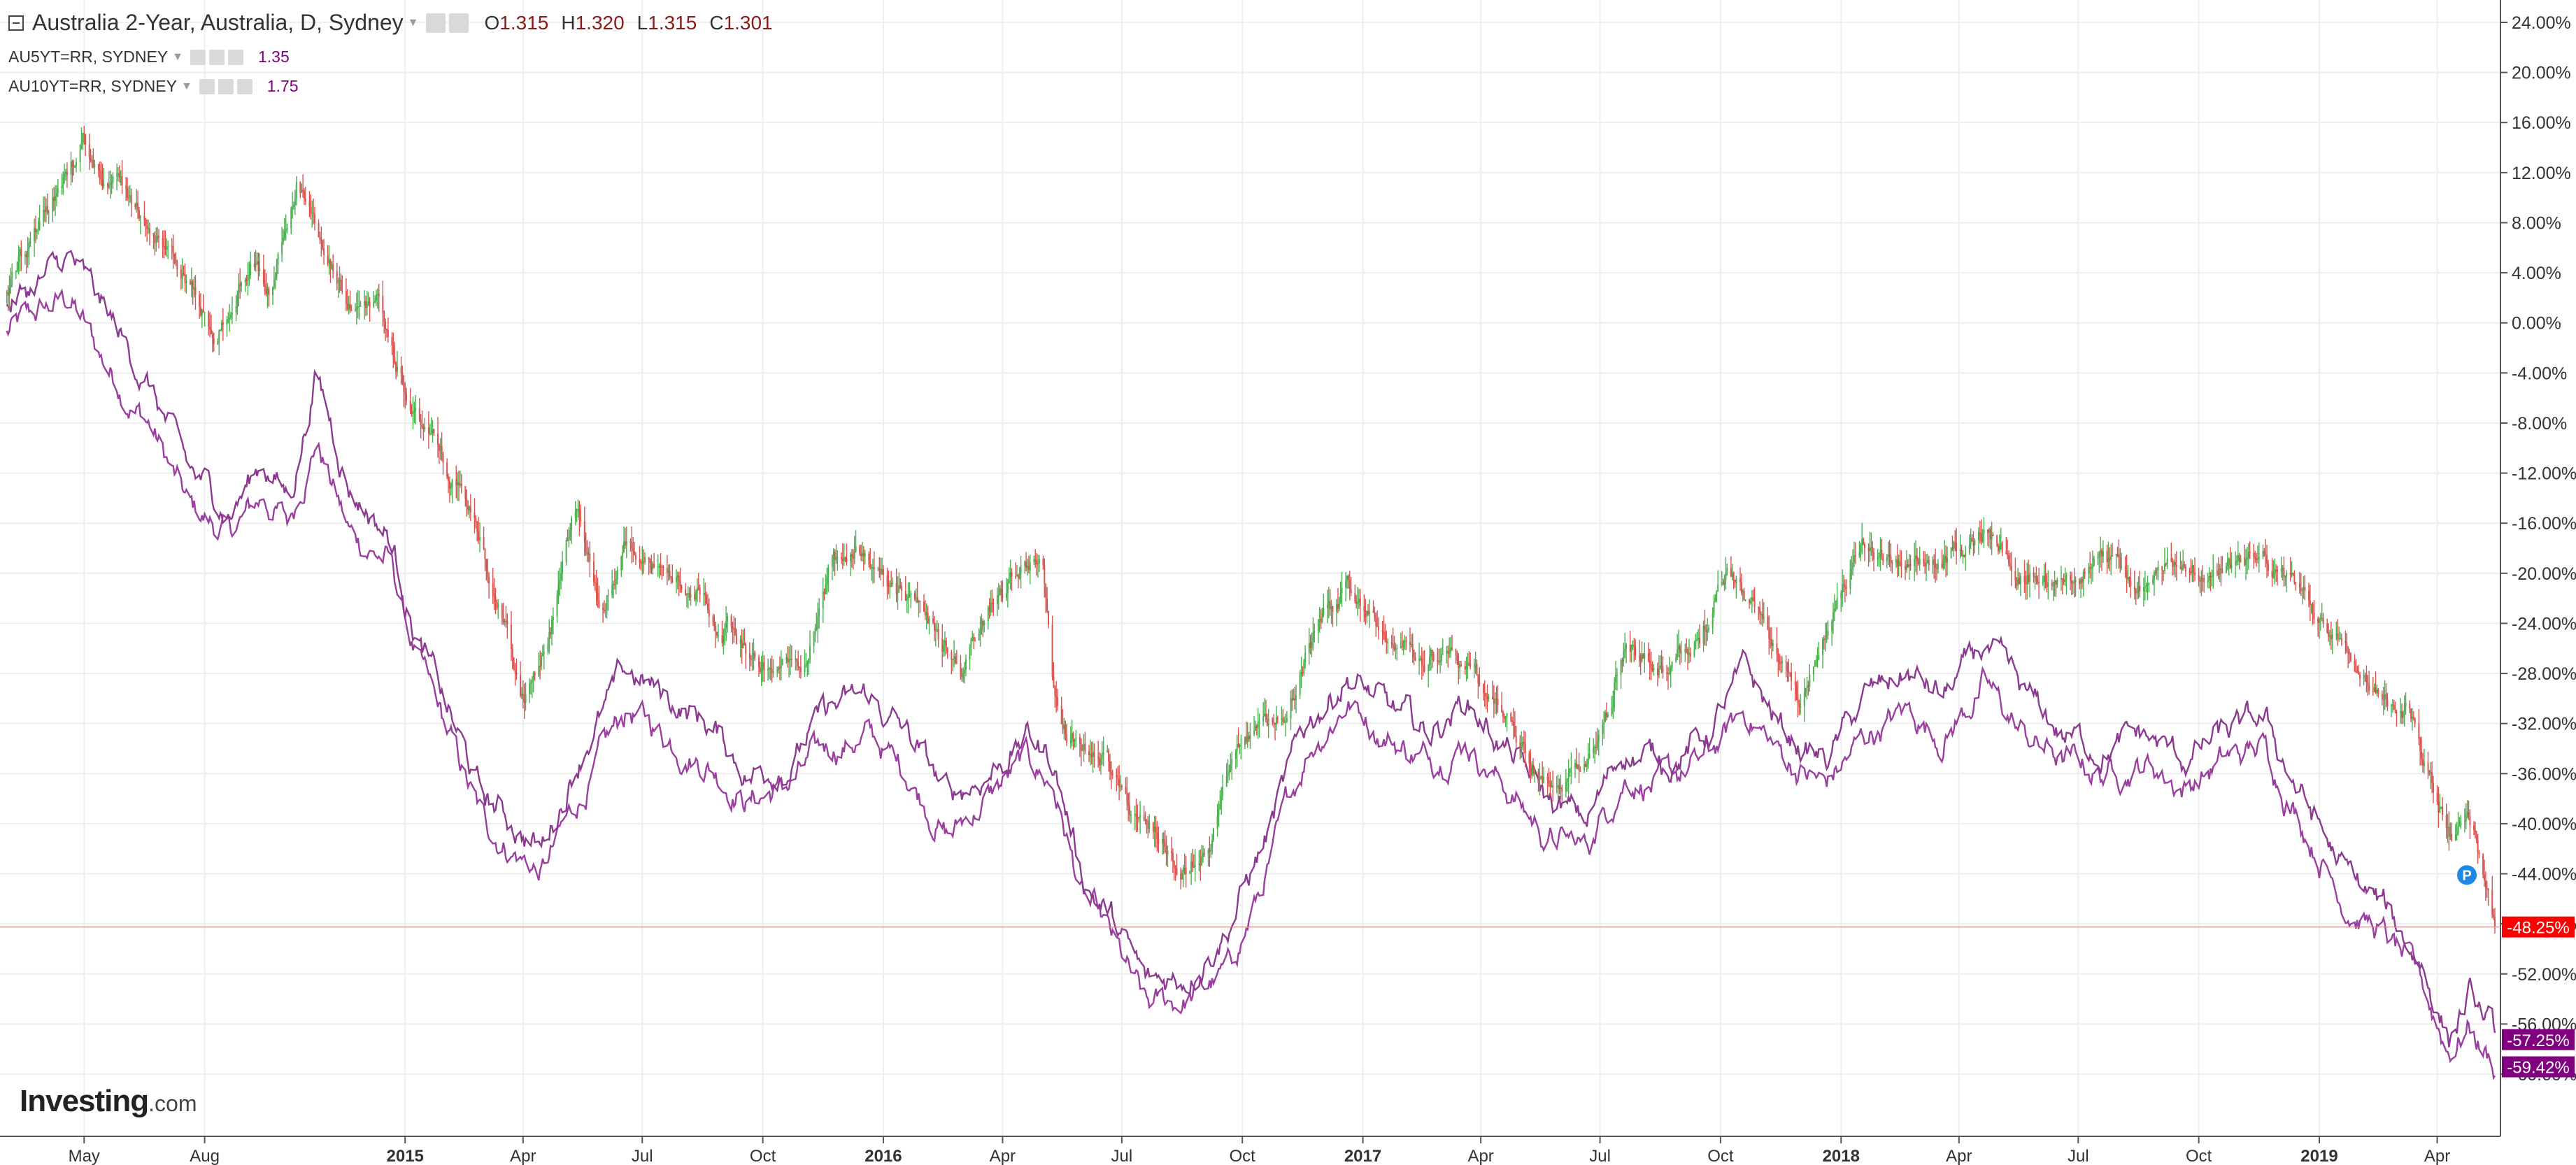 The width and height of the screenshot is (2576, 1165). Describe the element at coordinates (16, 23) in the screenshot. I see `minus-square-icon` at that location.